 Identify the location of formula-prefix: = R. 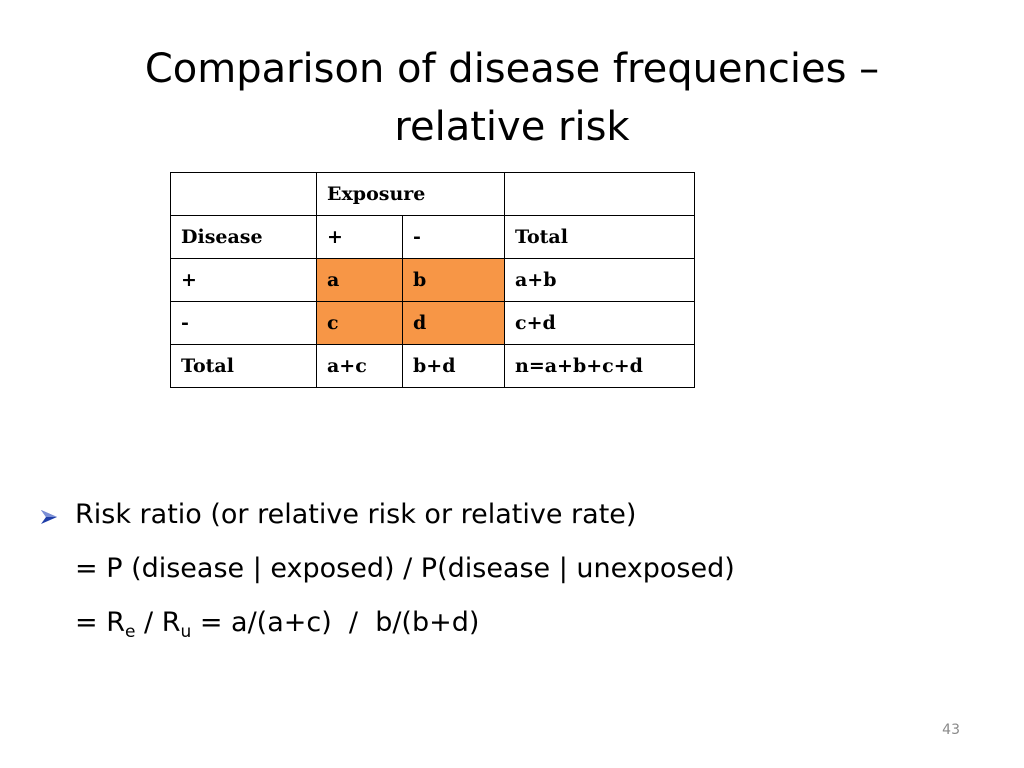
(100, 622).